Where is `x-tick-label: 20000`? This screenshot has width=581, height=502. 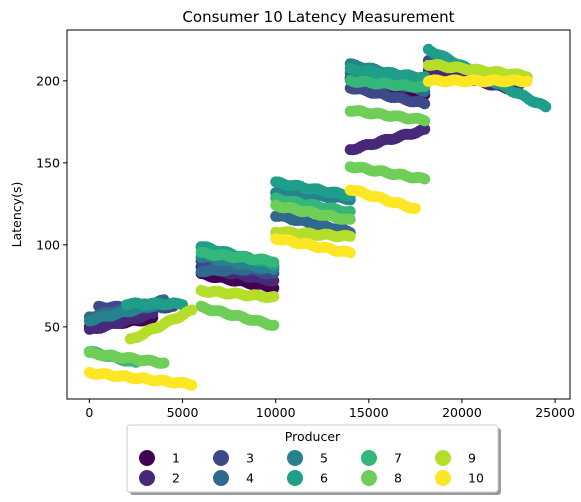 x-tick-label: 20000 is located at coordinates (462, 412).